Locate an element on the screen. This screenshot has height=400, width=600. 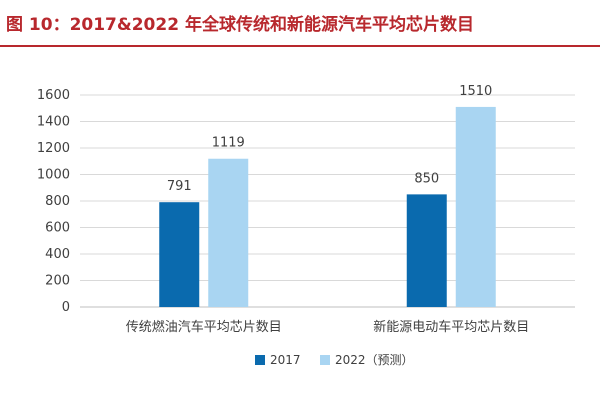
y-tick-label: 400 is located at coordinates (57, 254).